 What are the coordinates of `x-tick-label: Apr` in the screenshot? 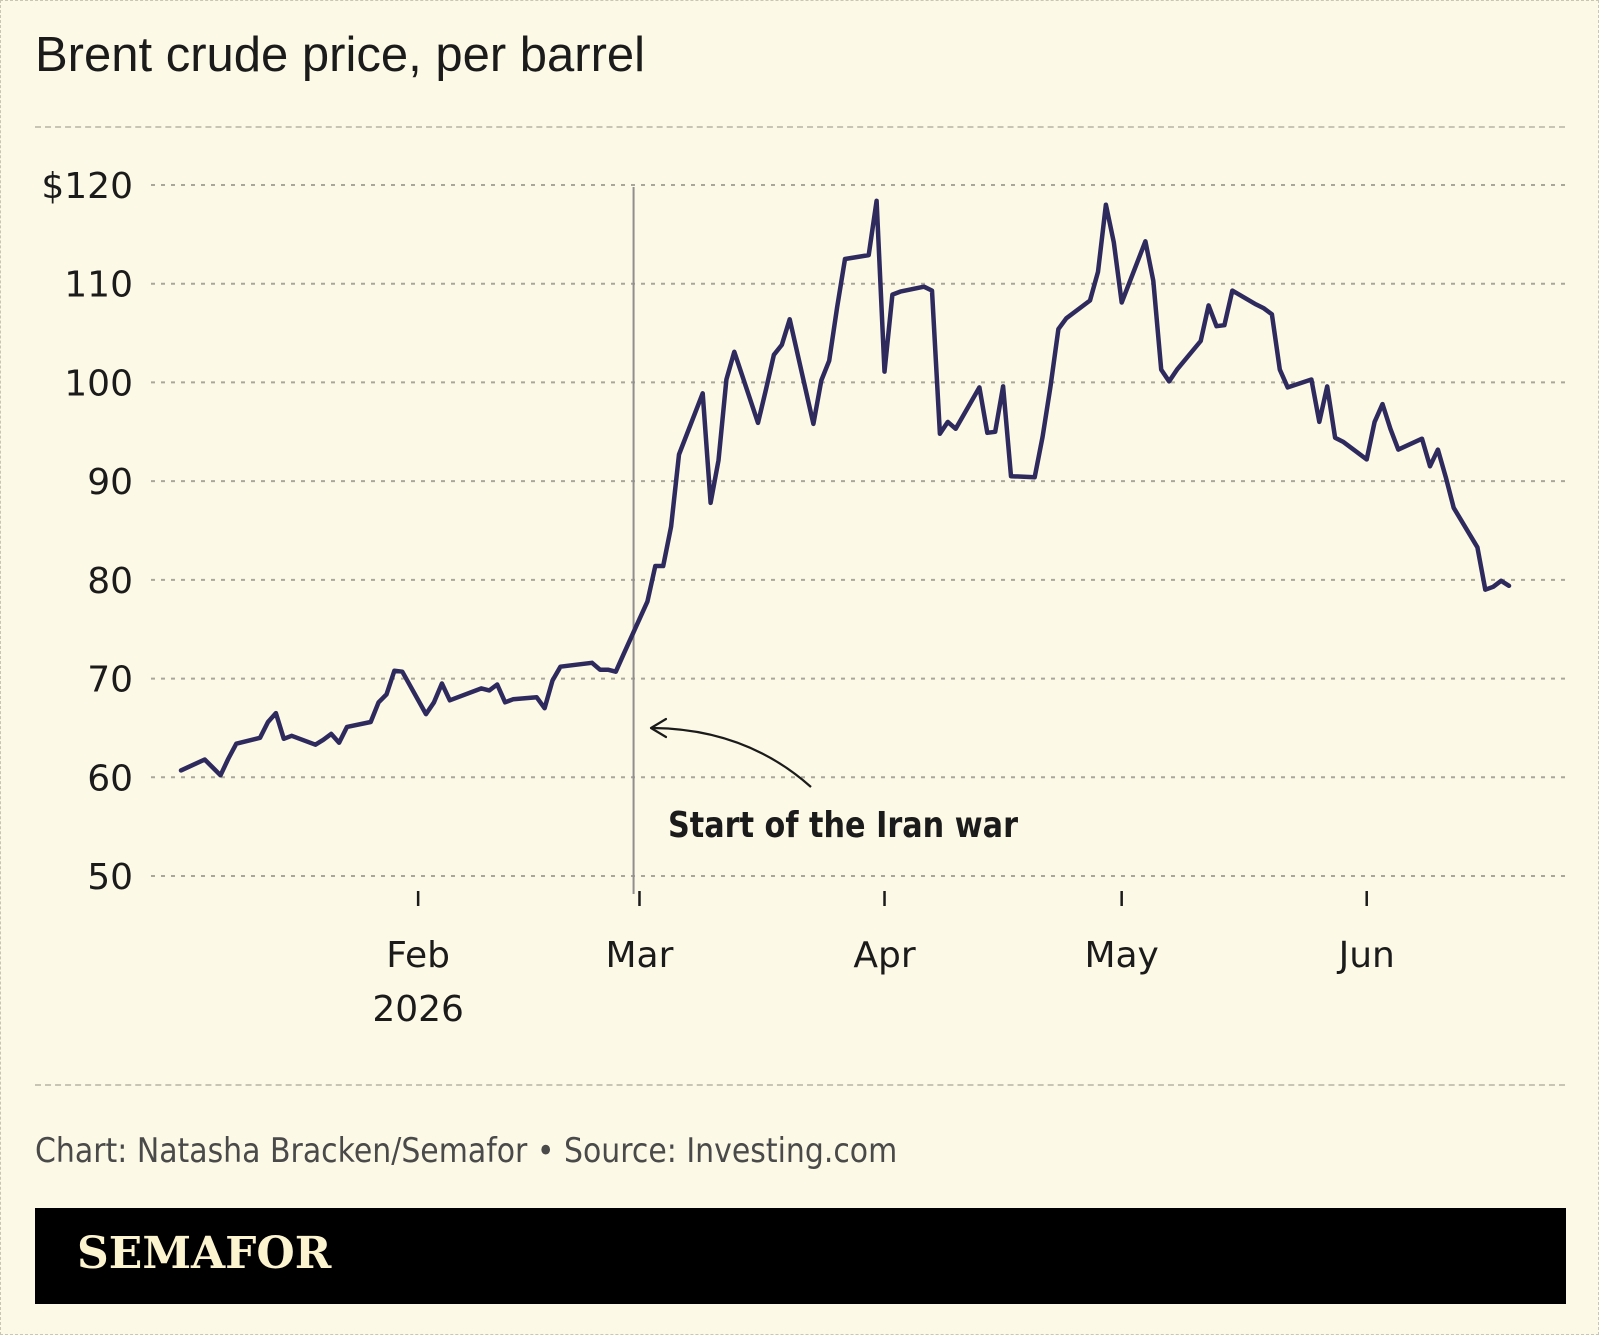 It's located at (884, 955).